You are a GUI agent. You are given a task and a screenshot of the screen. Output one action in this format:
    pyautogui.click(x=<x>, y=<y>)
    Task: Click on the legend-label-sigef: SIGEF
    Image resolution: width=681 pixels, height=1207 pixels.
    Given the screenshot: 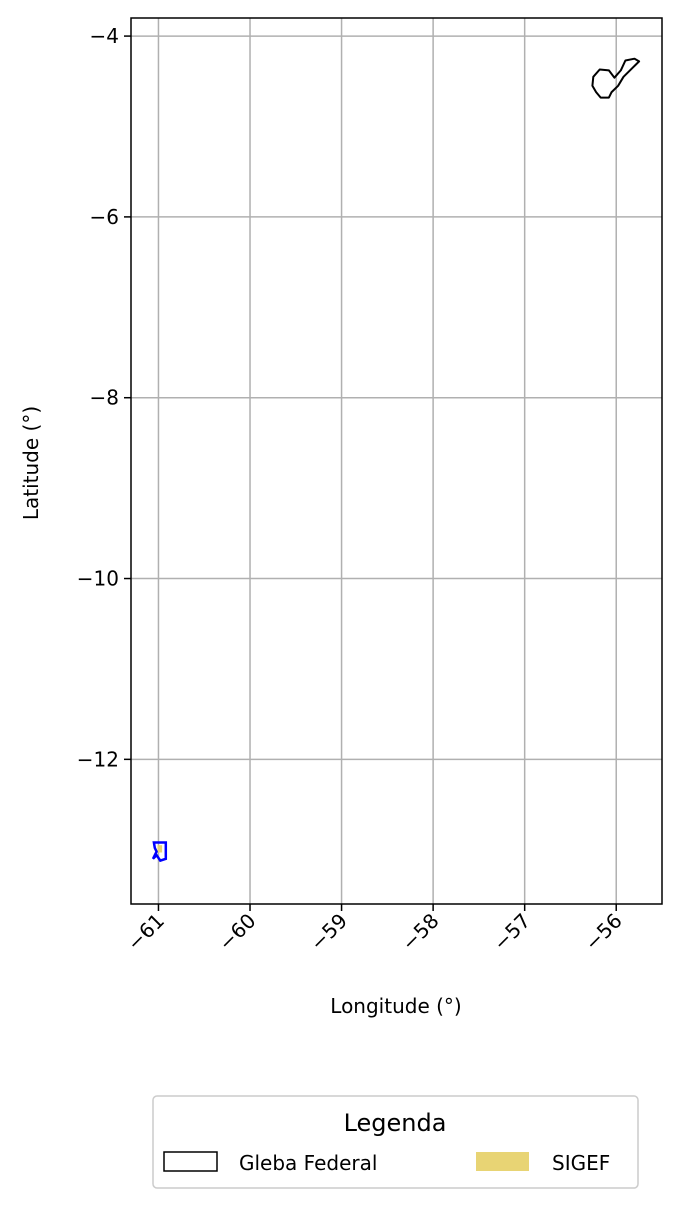 What is the action you would take?
    pyautogui.click(x=581, y=1163)
    